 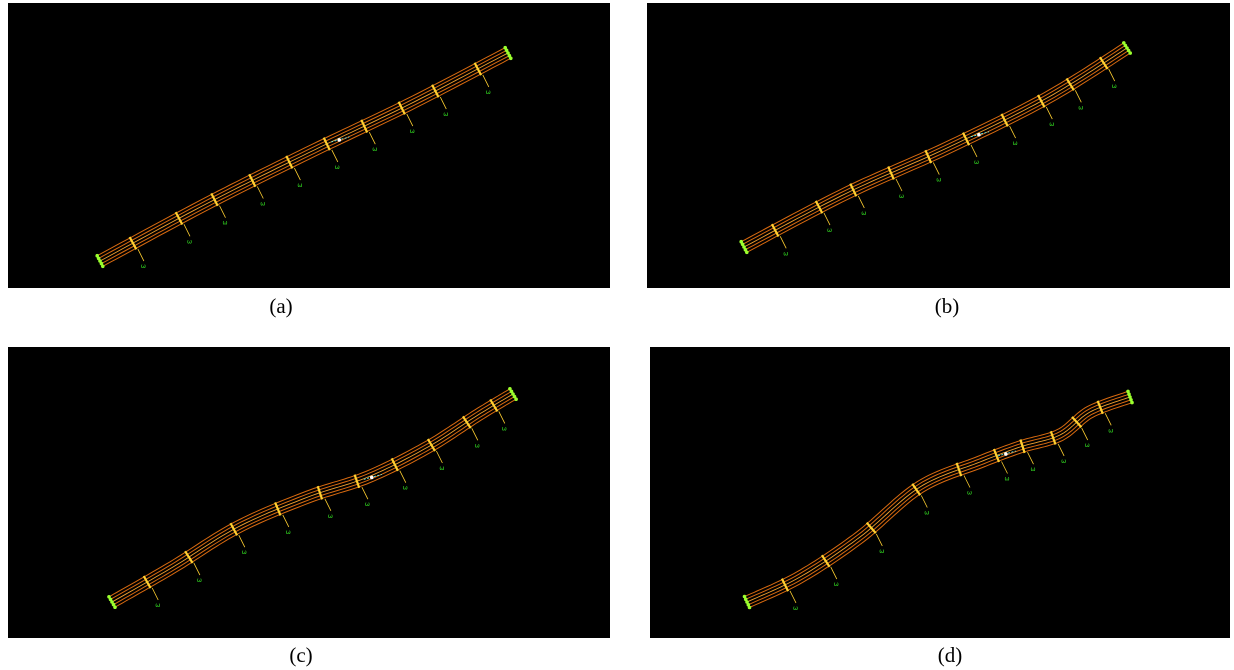 I want to click on caption-c: (c), so click(x=301, y=655).